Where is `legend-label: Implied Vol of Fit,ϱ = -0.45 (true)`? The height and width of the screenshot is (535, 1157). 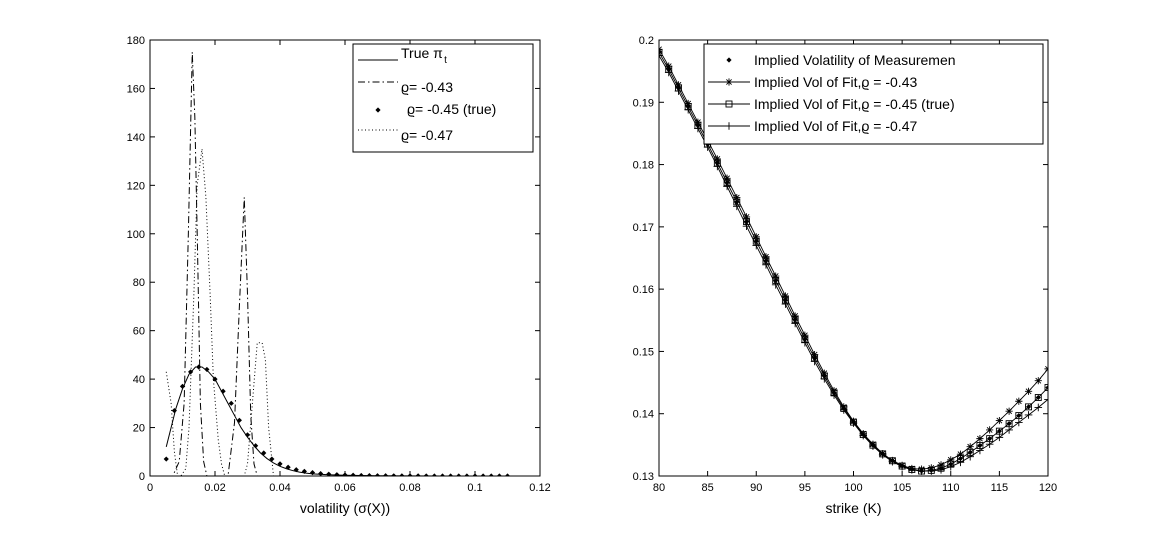 legend-label: Implied Vol of Fit,ϱ = -0.45 (true) is located at coordinates (854, 104).